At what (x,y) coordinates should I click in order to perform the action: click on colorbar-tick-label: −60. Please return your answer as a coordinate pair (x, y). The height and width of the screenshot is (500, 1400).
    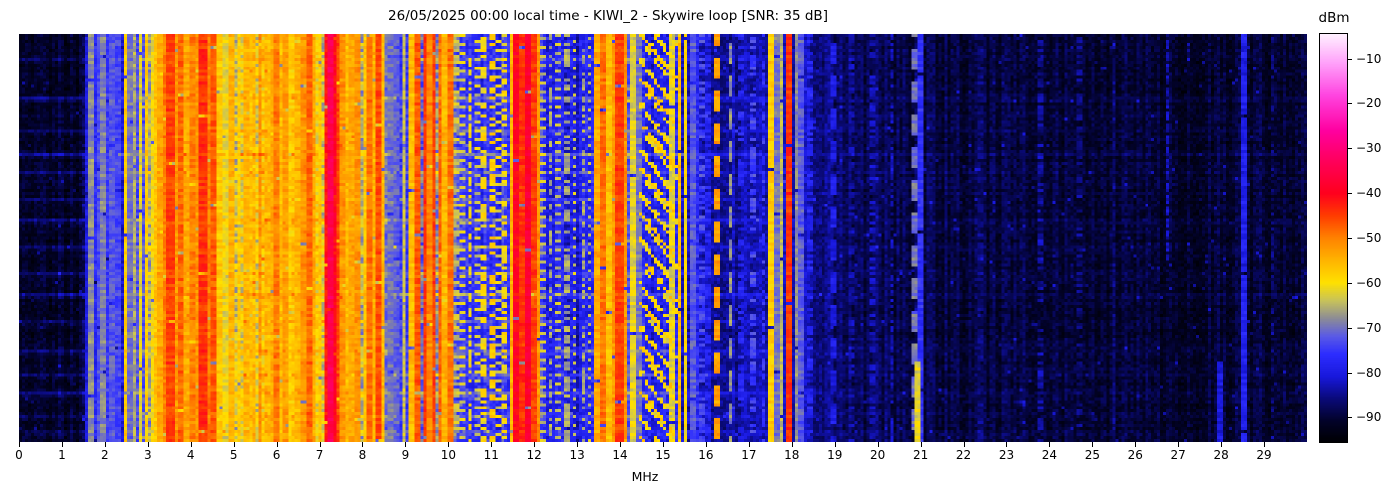
    Looking at the image, I should click on (1369, 282).